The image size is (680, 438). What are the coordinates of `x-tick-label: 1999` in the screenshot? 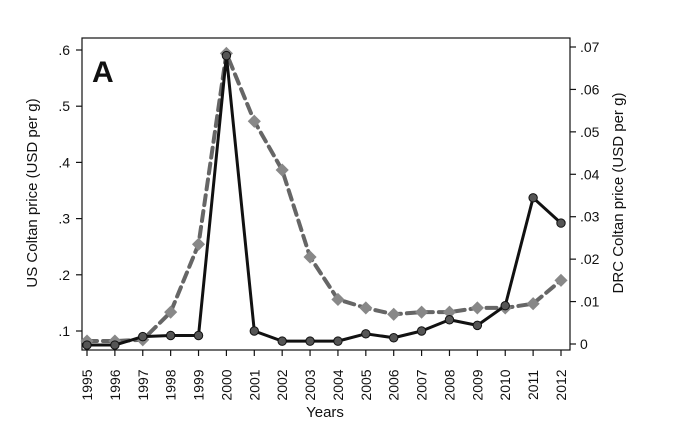 It's located at (199, 384).